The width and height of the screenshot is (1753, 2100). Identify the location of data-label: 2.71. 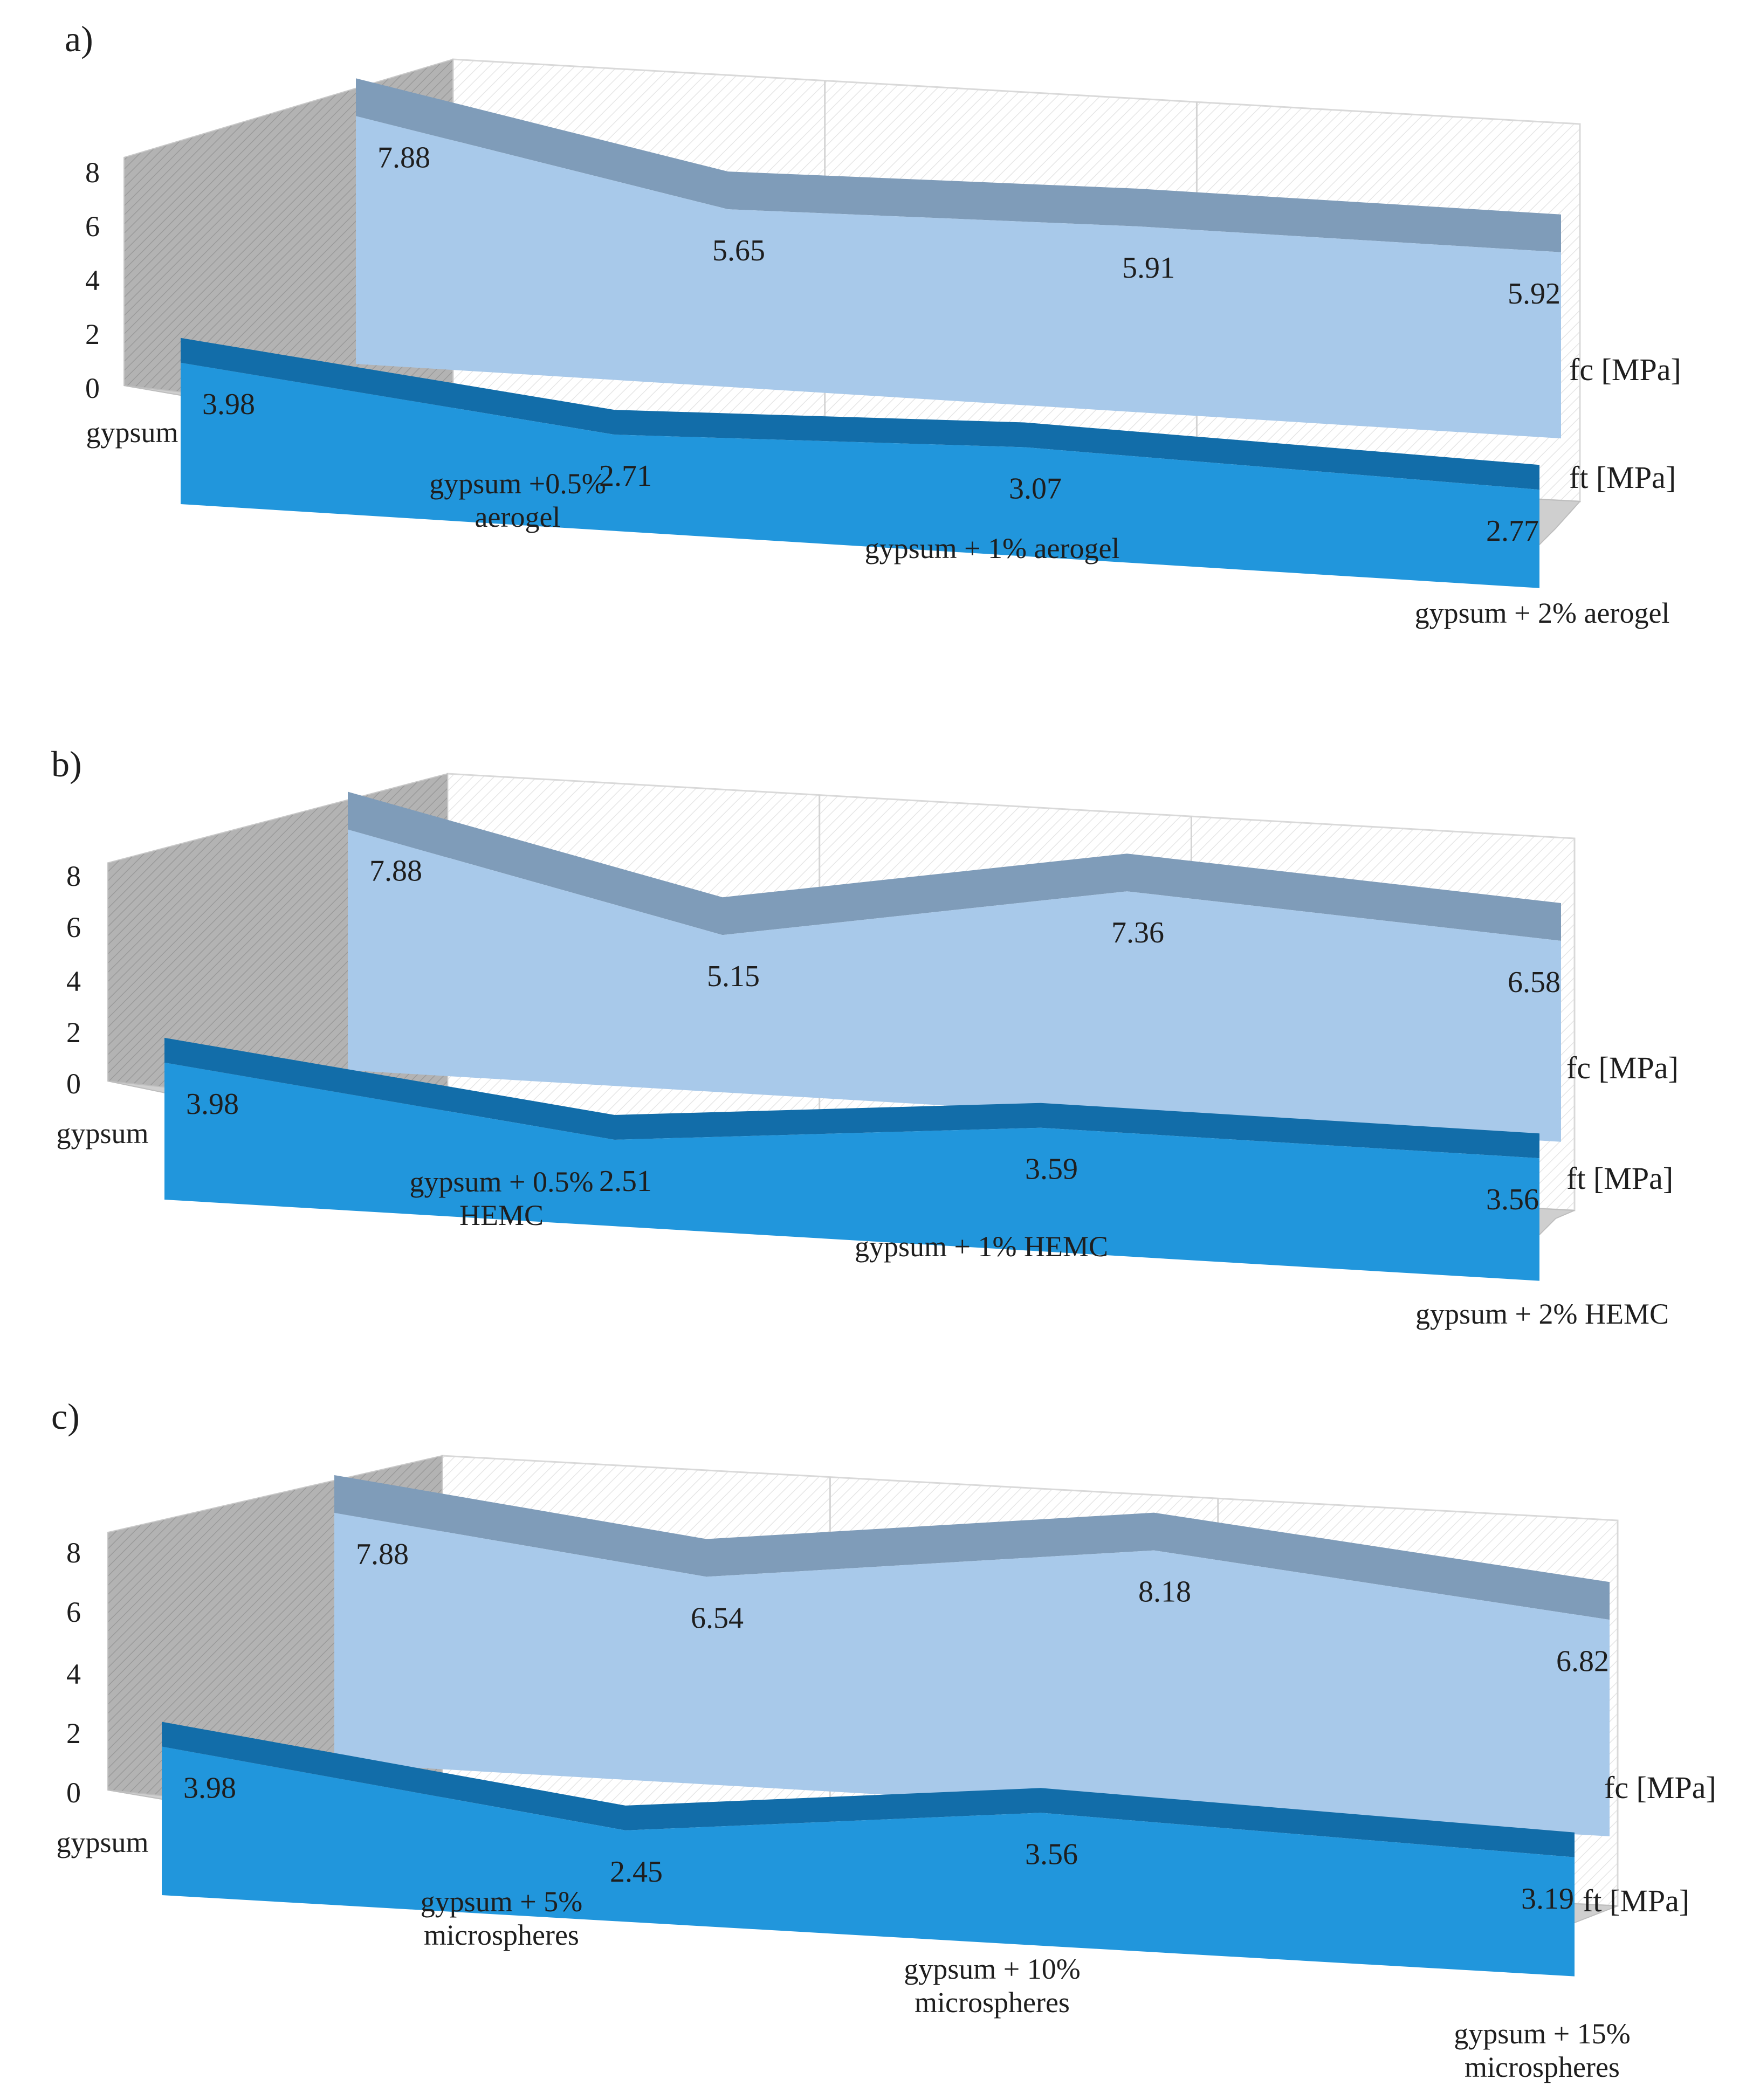
(625, 476).